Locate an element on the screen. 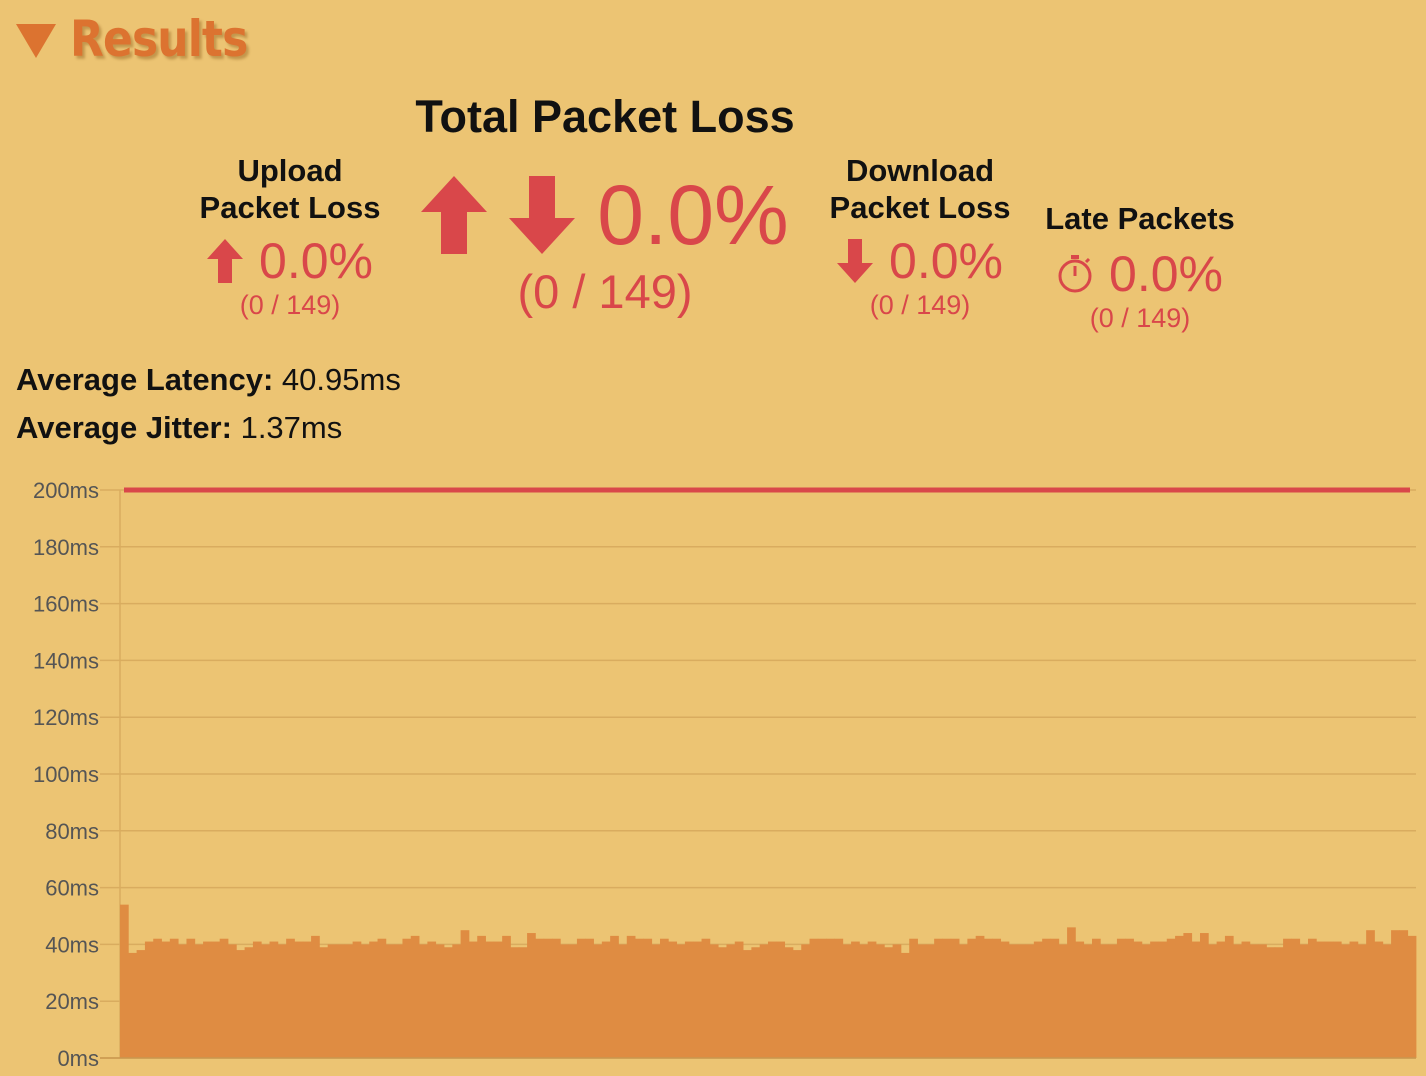 The height and width of the screenshot is (1076, 1426). y-tick-label: 100ms is located at coordinates (66, 774).